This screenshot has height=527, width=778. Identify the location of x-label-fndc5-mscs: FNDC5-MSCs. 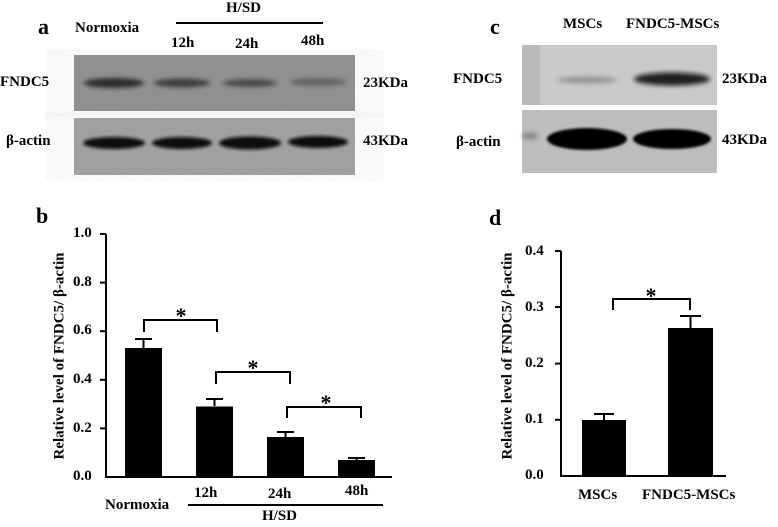
(689, 495).